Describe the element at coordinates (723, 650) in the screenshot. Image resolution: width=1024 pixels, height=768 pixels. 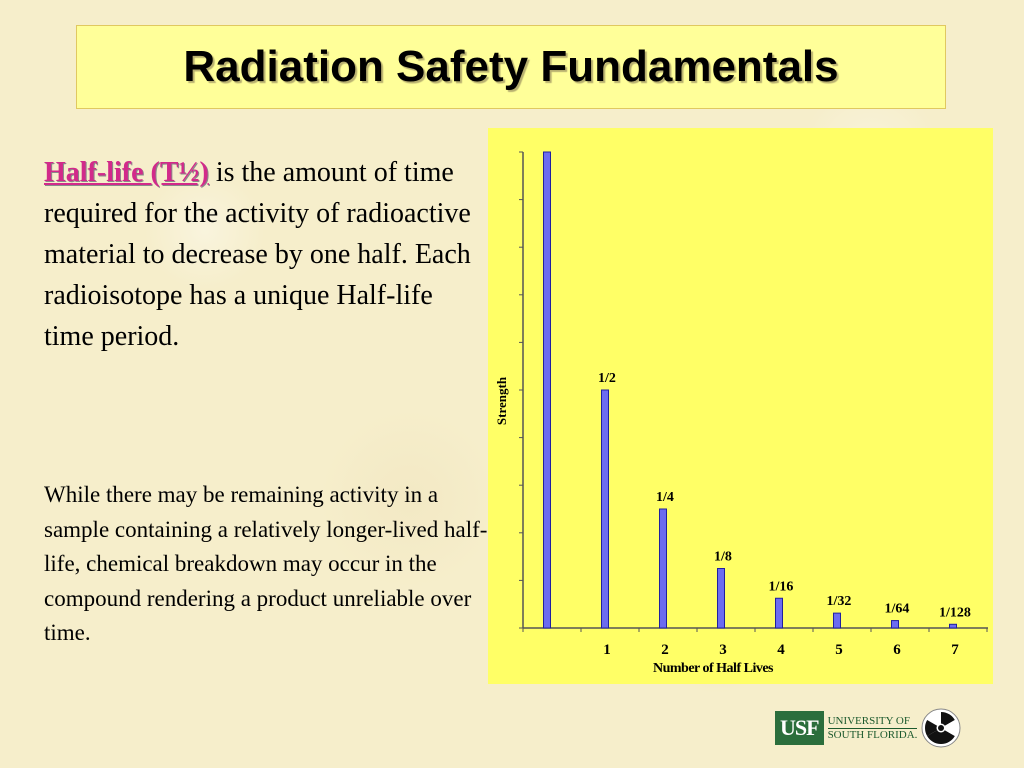
I see `x-tick-label-3: 3` at that location.